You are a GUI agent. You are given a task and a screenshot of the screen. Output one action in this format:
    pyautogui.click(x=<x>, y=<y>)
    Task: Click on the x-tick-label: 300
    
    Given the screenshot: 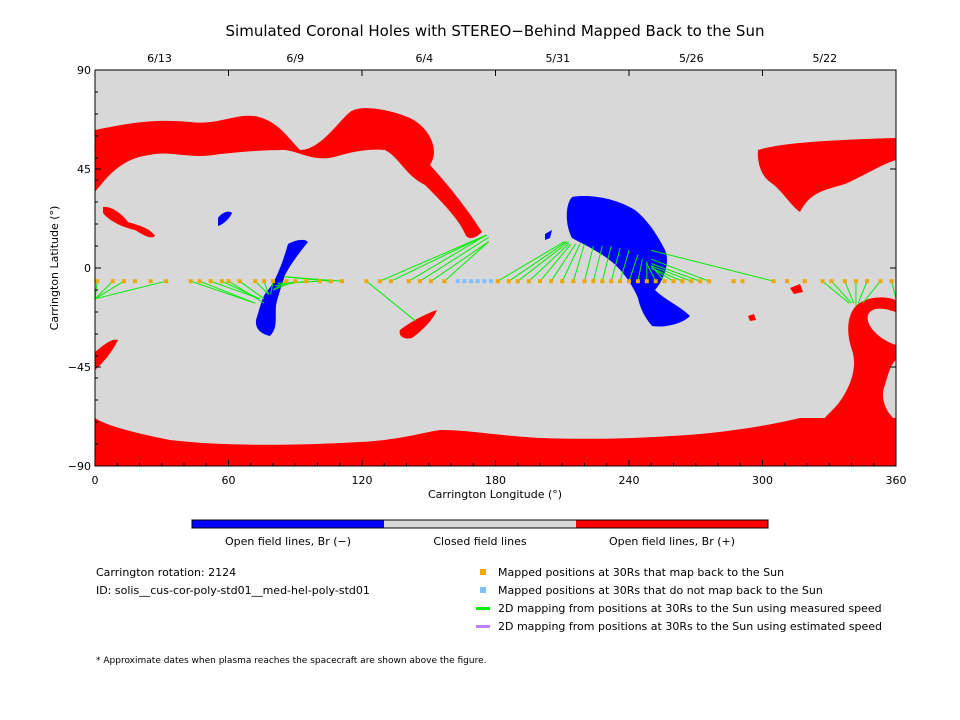 What is the action you would take?
    pyautogui.click(x=762, y=480)
    